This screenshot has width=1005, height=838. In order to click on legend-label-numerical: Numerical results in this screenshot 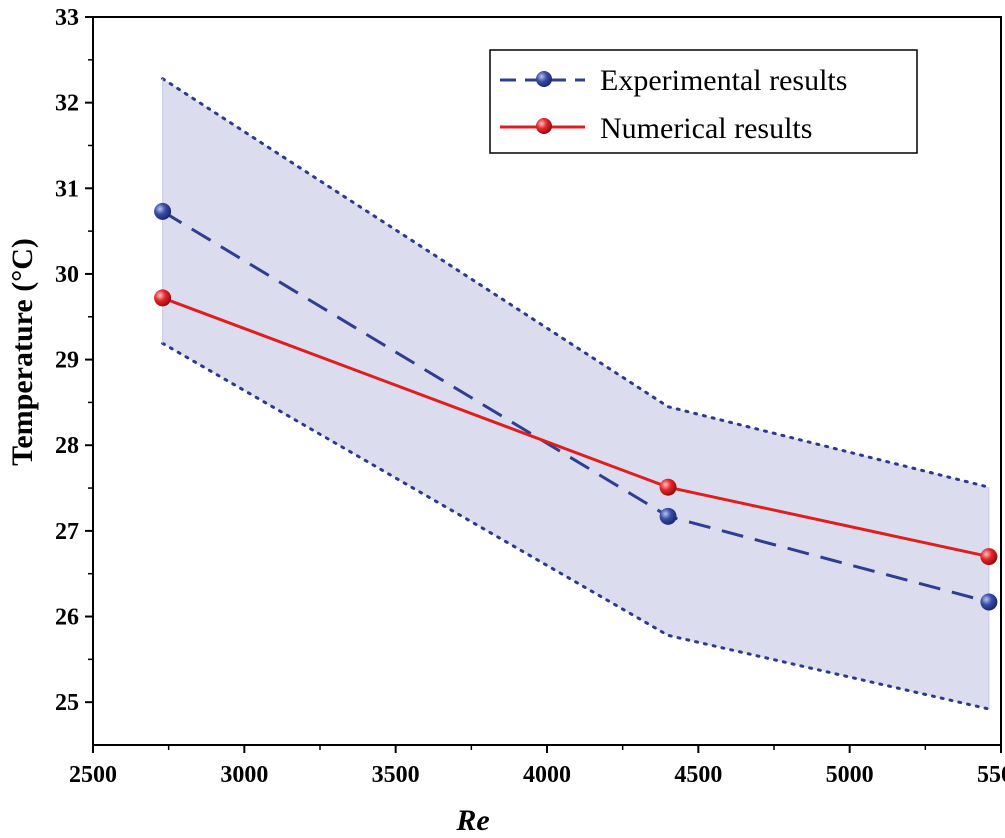, I will do `click(706, 128)`.